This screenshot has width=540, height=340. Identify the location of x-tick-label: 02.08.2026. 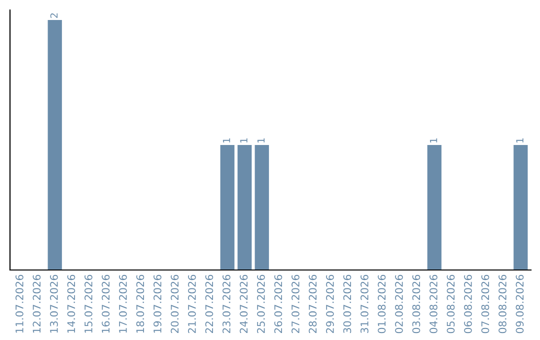
(399, 304).